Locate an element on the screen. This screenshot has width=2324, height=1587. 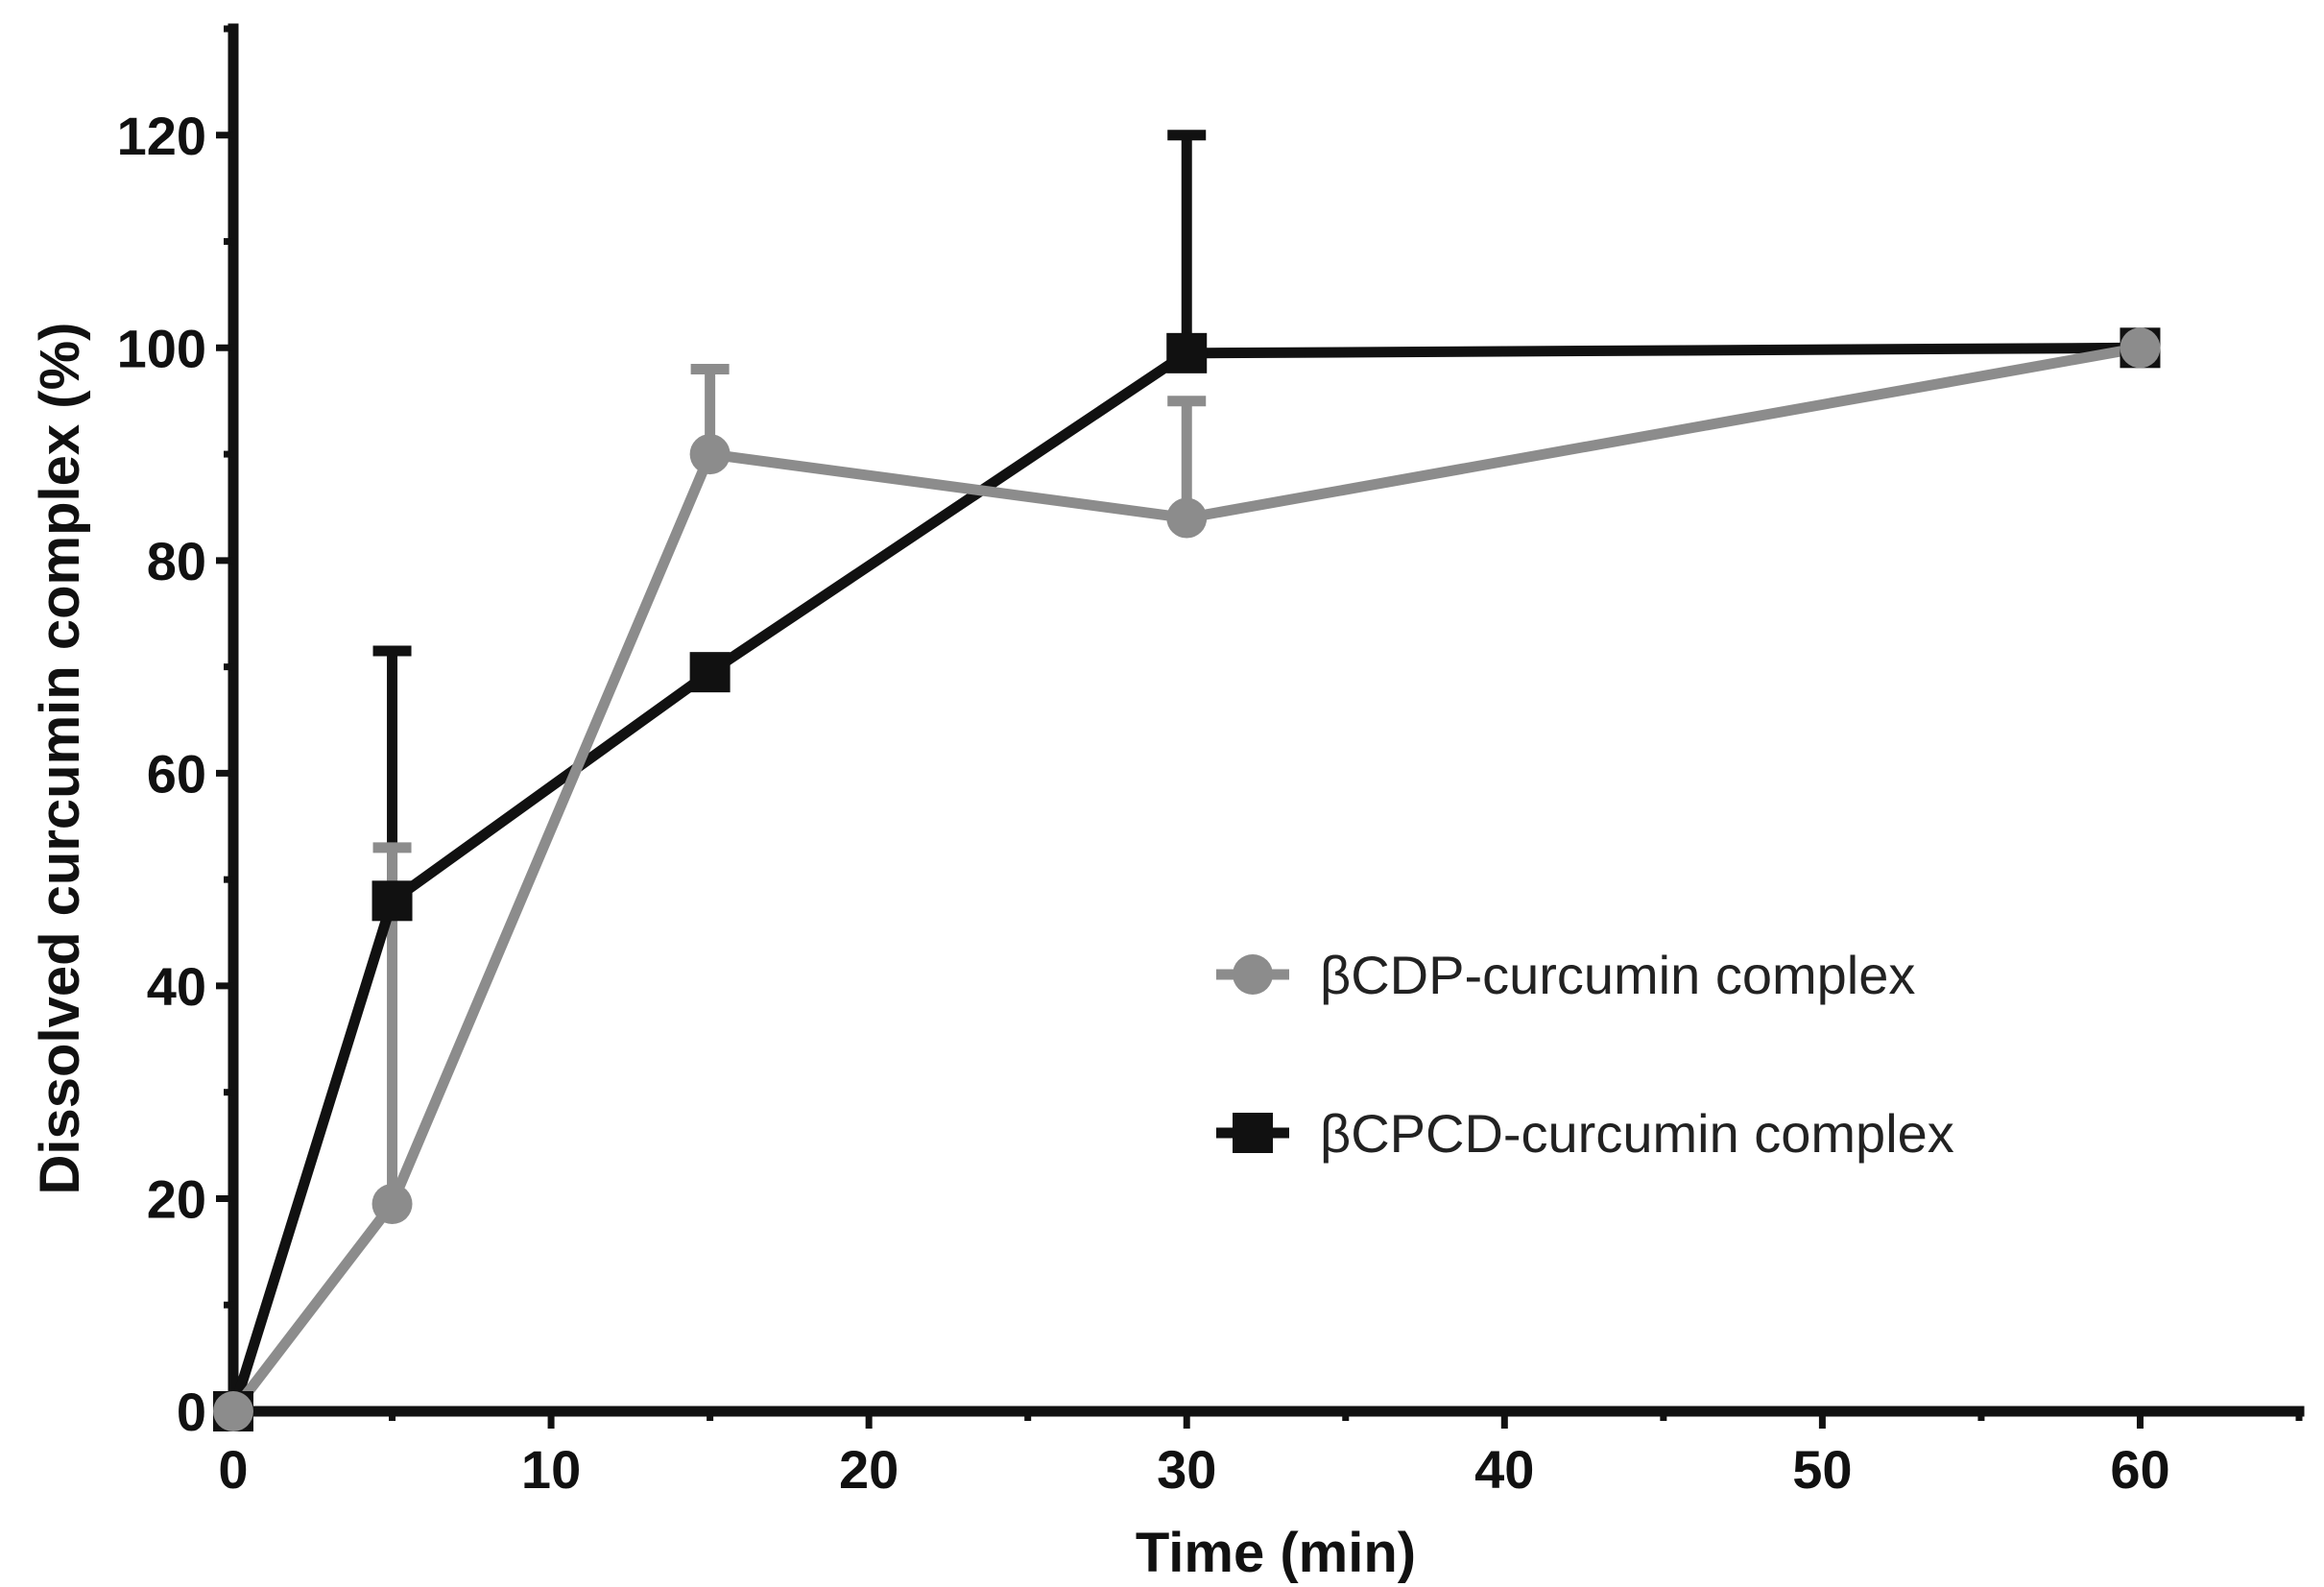
legend-label: βCDP-curcumin complex is located at coordinates (1617, 975).